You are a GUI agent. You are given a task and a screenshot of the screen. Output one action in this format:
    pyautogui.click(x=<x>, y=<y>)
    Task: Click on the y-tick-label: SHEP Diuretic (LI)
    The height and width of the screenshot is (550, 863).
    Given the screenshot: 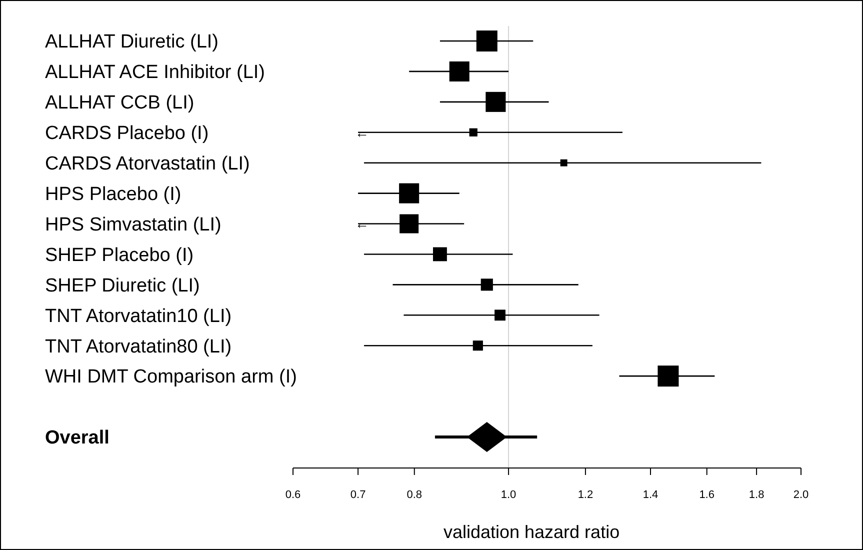 What is the action you would take?
    pyautogui.click(x=122, y=285)
    